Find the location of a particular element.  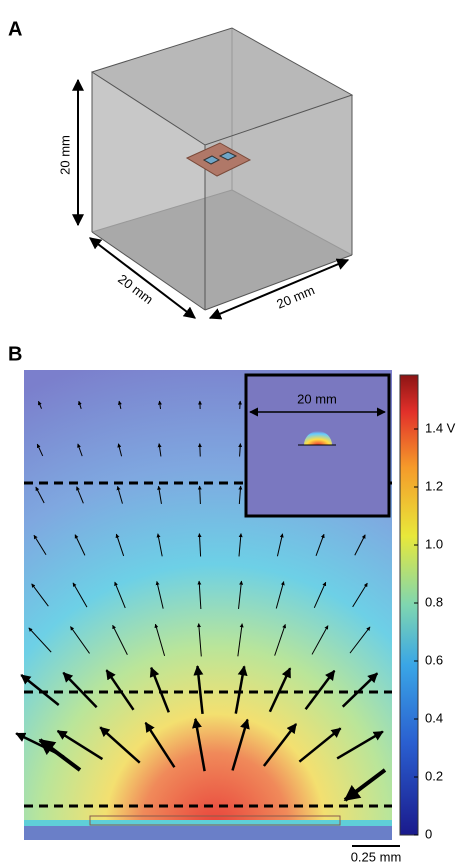

colorbar-tick-label: 1.0 is located at coordinates (434, 543).